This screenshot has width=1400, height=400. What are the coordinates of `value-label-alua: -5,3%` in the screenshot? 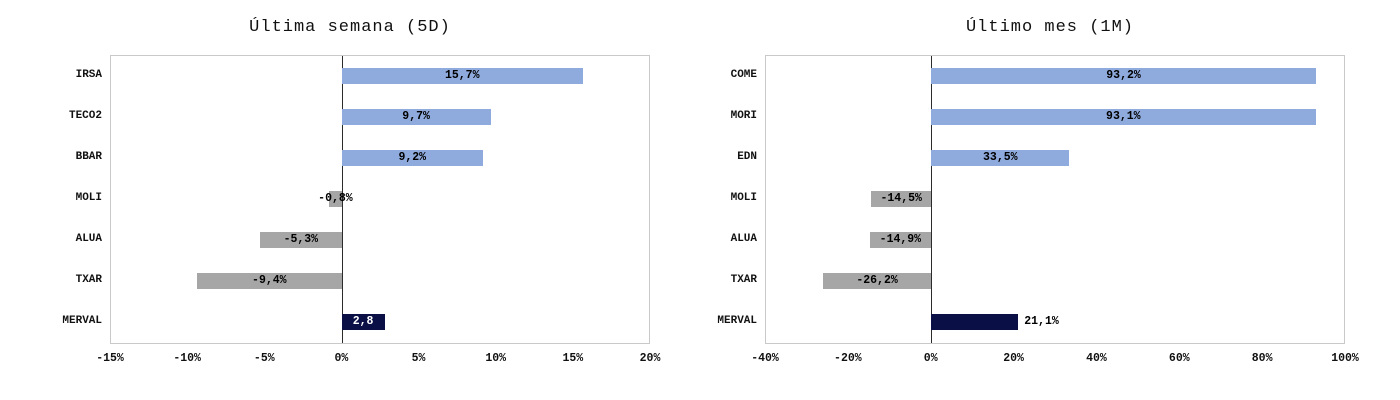 It's located at (301, 239).